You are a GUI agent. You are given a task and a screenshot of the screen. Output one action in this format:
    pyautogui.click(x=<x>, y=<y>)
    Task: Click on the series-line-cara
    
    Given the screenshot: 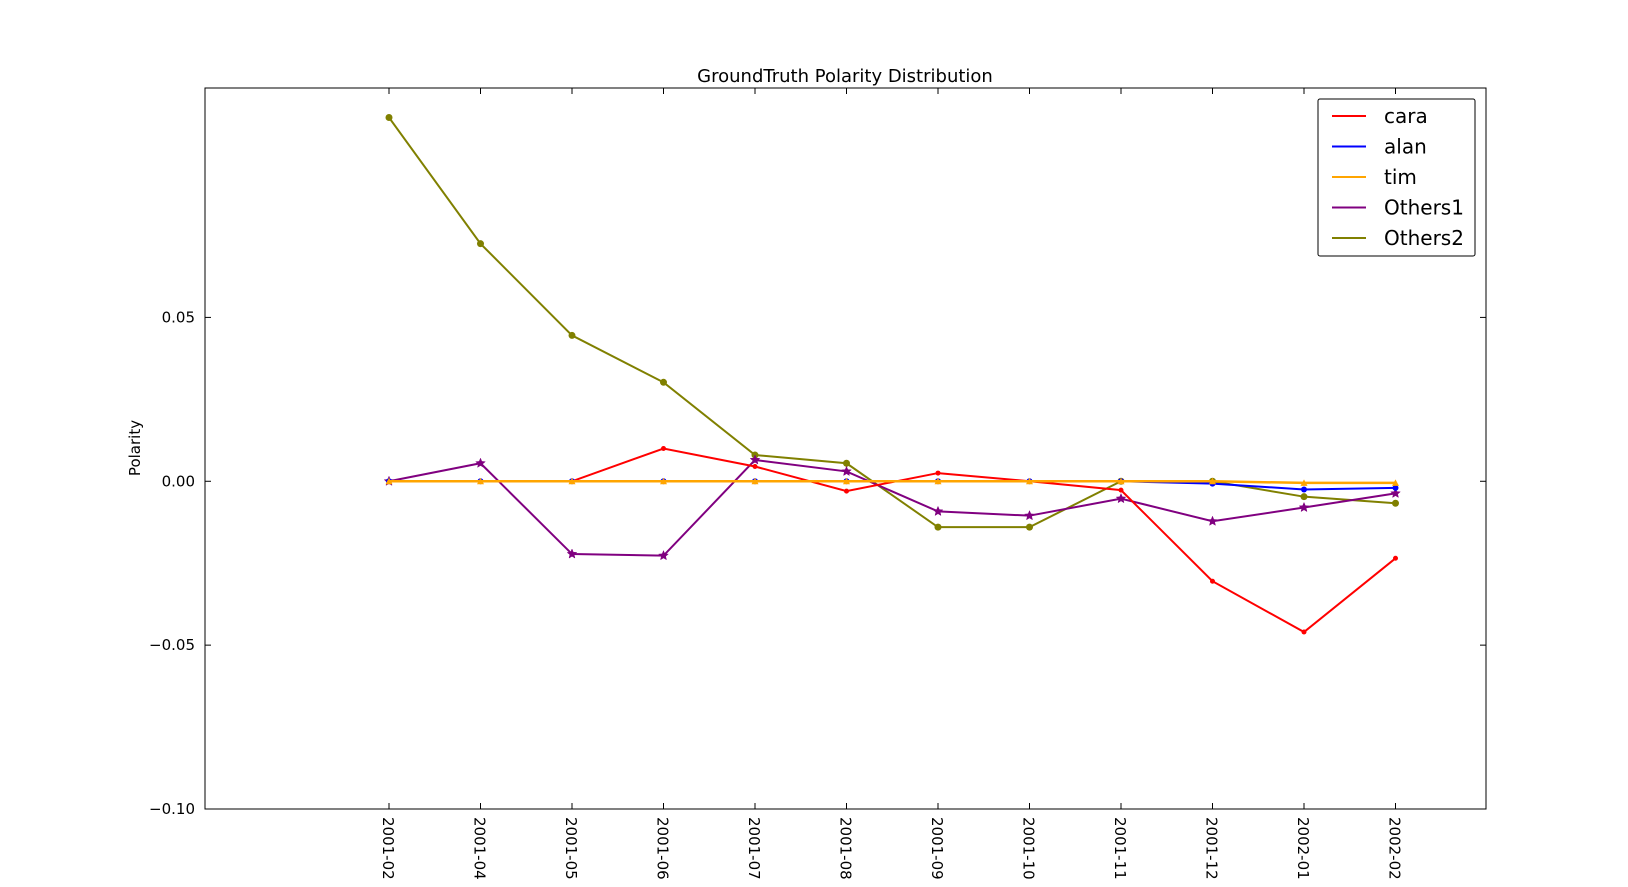 What is the action you would take?
    pyautogui.click(x=893, y=540)
    